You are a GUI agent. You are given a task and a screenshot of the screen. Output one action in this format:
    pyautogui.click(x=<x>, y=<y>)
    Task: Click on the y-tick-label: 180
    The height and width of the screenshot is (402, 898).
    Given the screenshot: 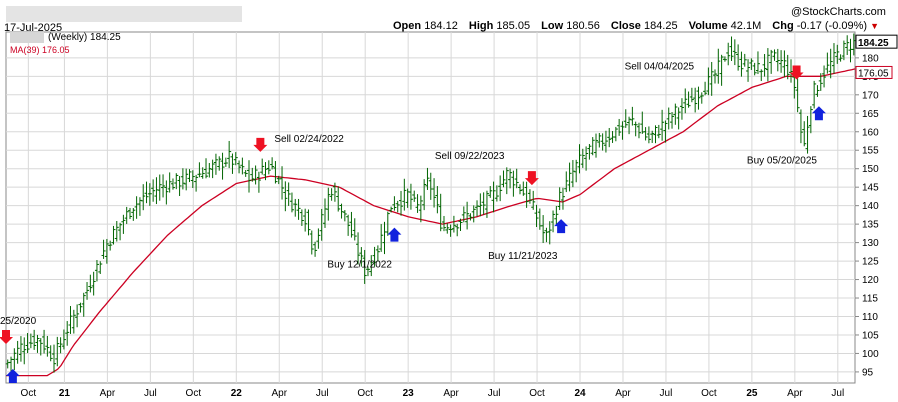 What is the action you would take?
    pyautogui.click(x=870, y=58)
    